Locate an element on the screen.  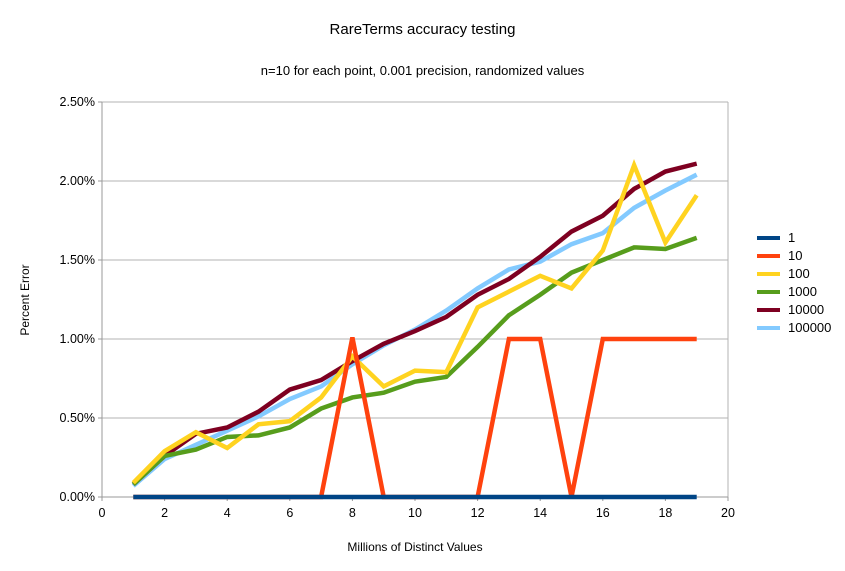
y-tick-label: 1.50% is located at coordinates (77, 260).